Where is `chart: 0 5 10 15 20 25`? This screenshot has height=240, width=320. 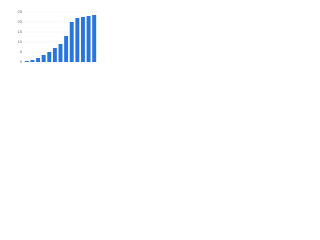 chart: 0 5 10 15 20 25 is located at coordinates (57, 36).